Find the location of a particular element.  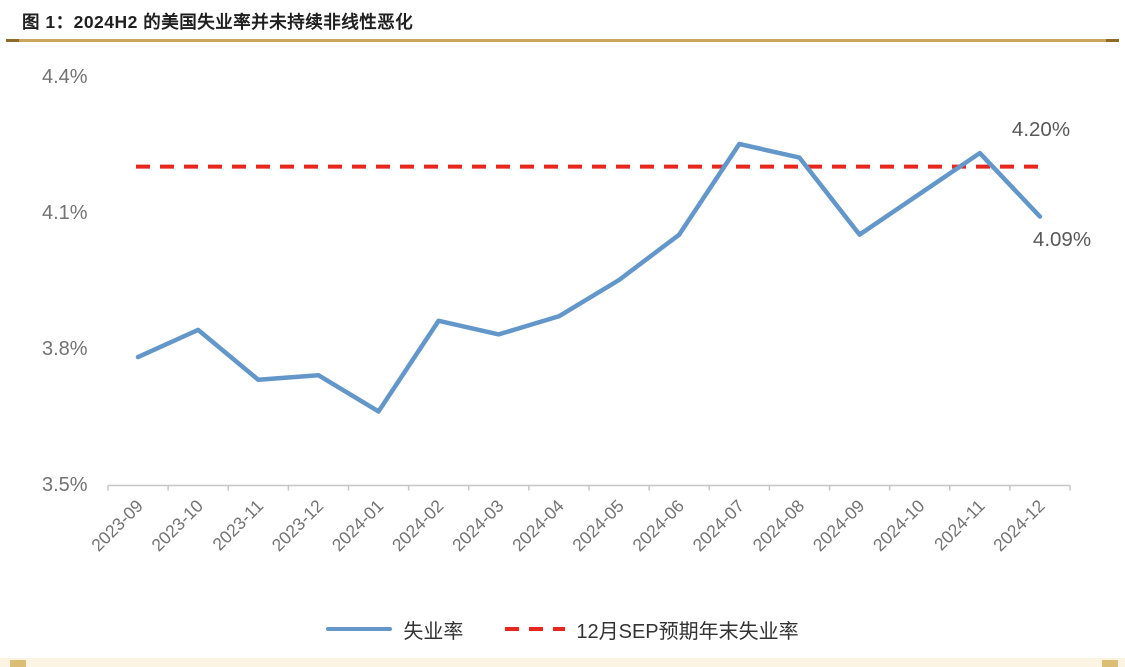

legend-item-sep-forecast: 12月SEP预期年末失业率 is located at coordinates (652, 629).